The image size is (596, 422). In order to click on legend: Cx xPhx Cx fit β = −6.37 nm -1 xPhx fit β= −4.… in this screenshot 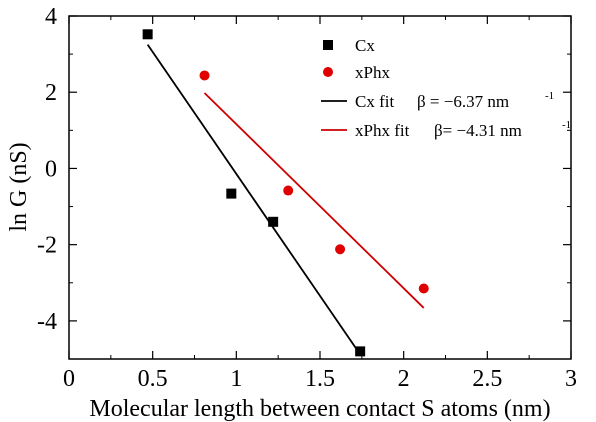, I will do `click(446, 88)`.